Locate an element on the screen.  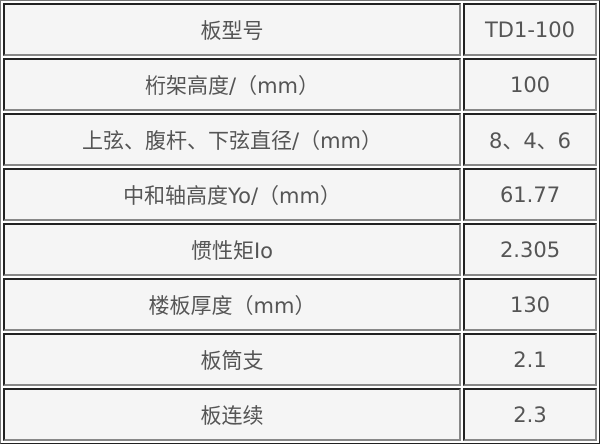
table-row: 中和轴高度Yo/（mm） 61.77 is located at coordinates (300, 194).